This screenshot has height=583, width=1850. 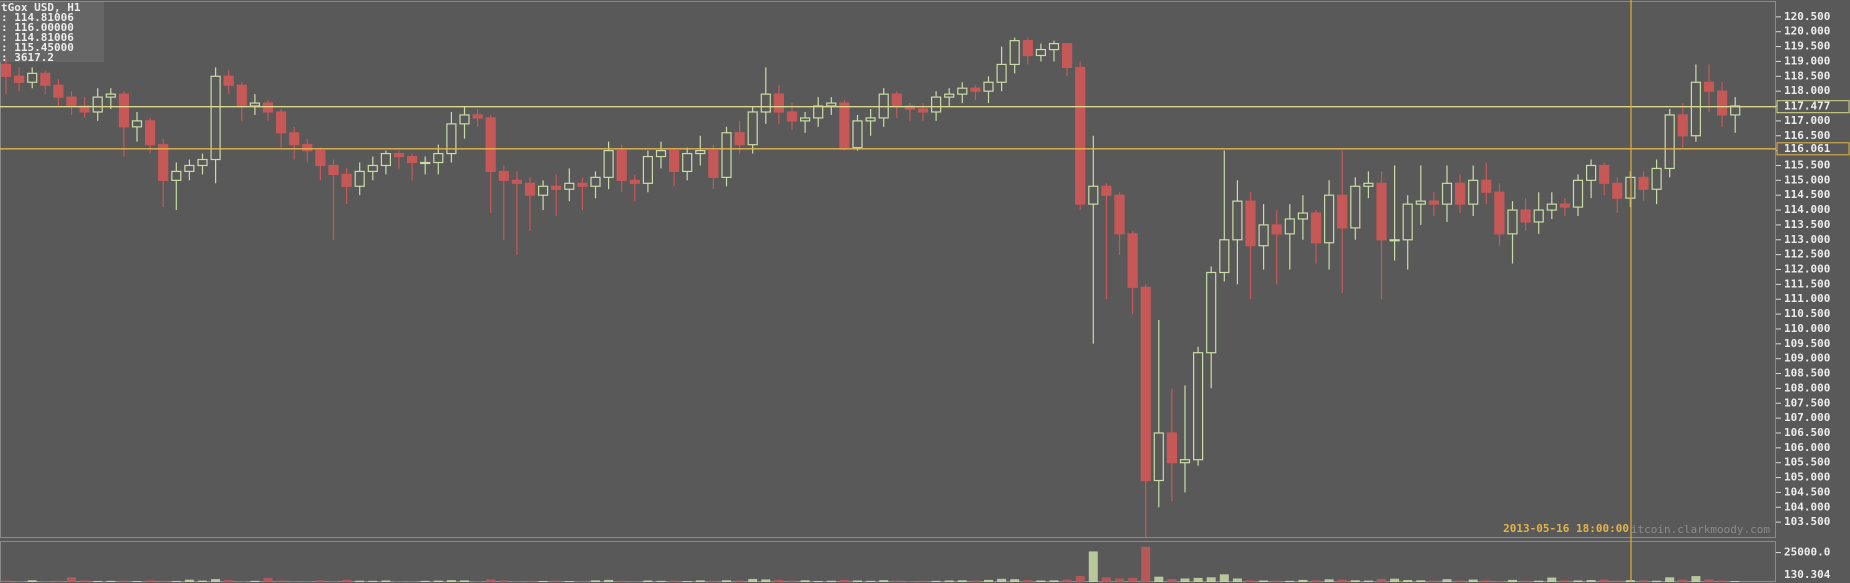 I want to click on y-tick-label: 108.000, so click(x=1807, y=387).